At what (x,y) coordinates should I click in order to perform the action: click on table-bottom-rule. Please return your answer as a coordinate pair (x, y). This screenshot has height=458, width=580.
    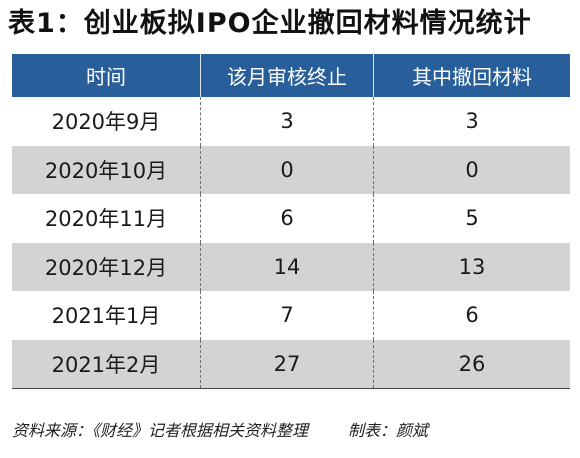
    Looking at the image, I should click on (291, 388).